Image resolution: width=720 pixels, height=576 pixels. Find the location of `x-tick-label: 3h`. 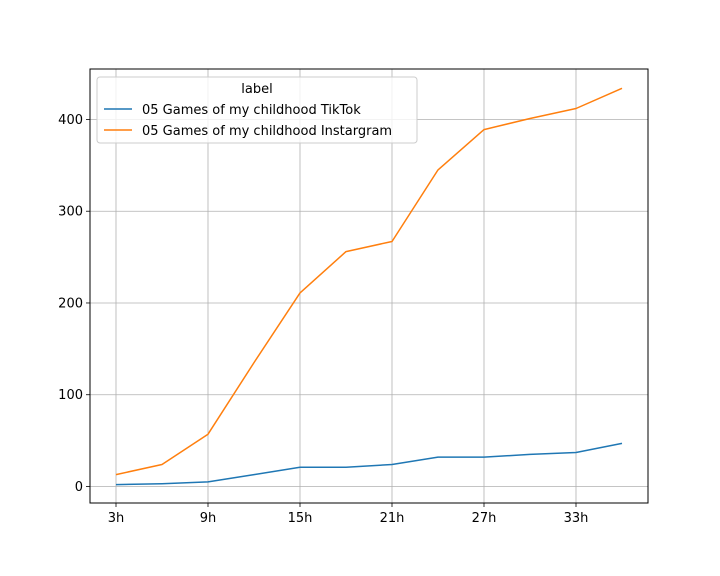

x-tick-label: 3h is located at coordinates (116, 518).